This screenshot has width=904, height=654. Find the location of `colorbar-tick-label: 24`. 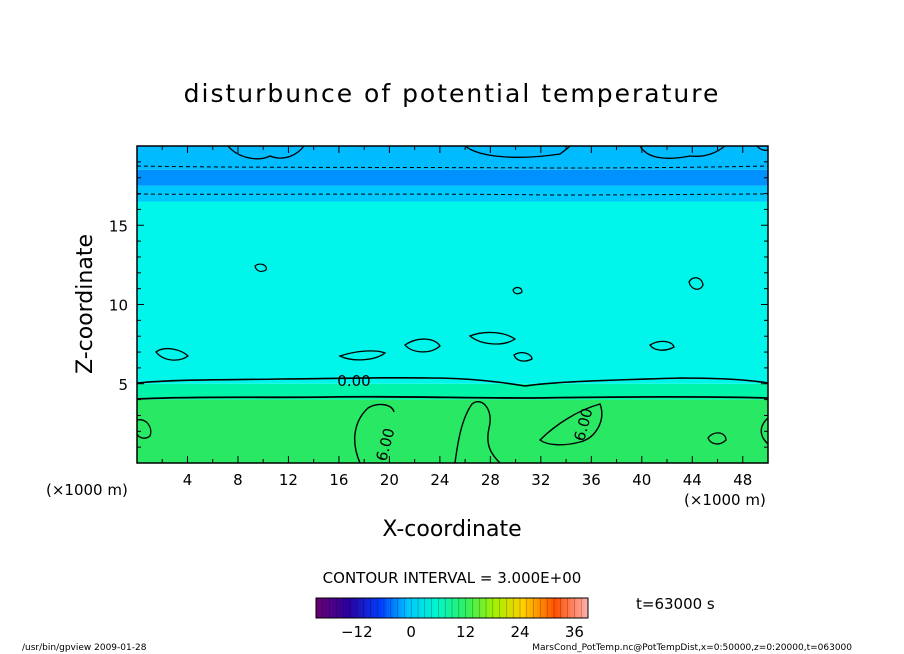

colorbar-tick-label: 24 is located at coordinates (519, 632).